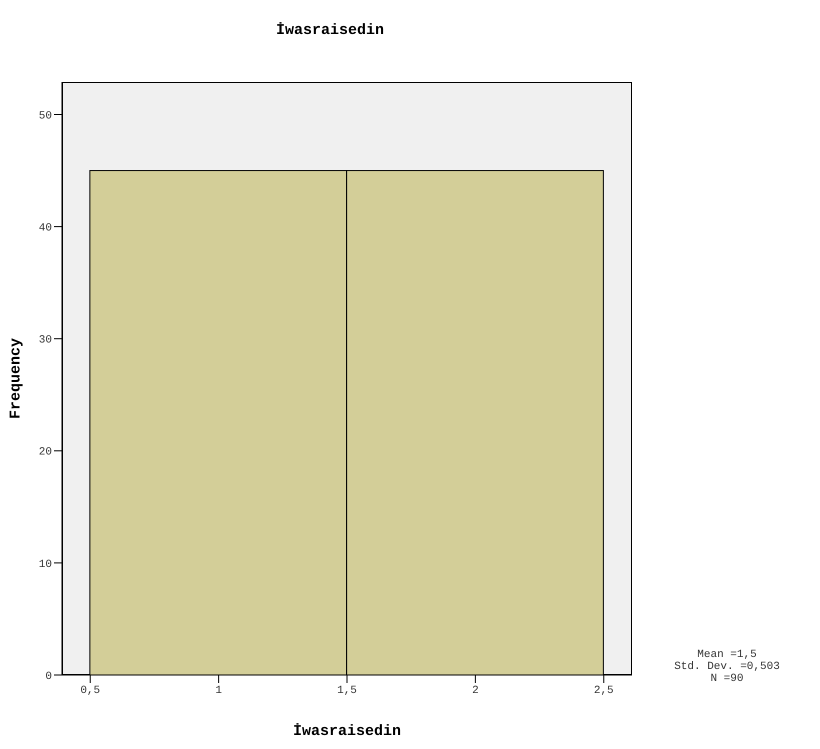 This screenshot has height=749, width=820. Describe the element at coordinates (45, 564) in the screenshot. I see `y-tick-label: 10` at that location.